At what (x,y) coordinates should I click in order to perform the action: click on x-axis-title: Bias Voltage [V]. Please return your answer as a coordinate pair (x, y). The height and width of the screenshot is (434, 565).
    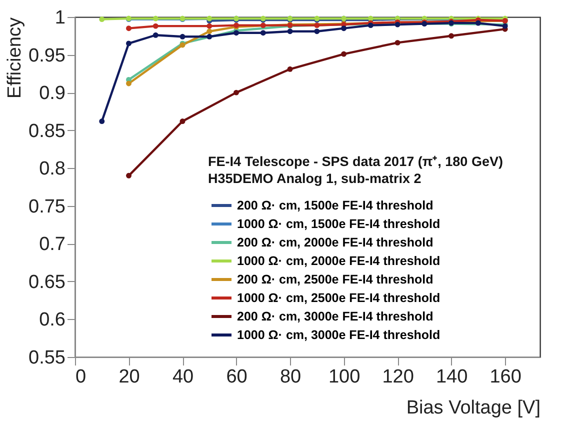
    Looking at the image, I should click on (473, 408).